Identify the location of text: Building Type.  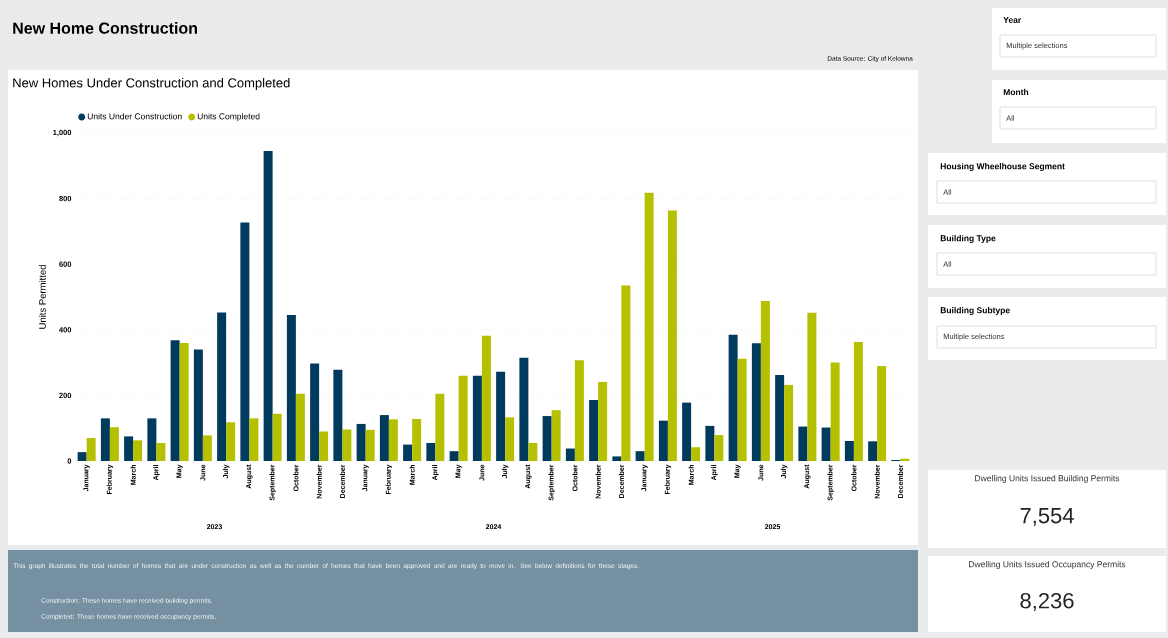
(968, 239).